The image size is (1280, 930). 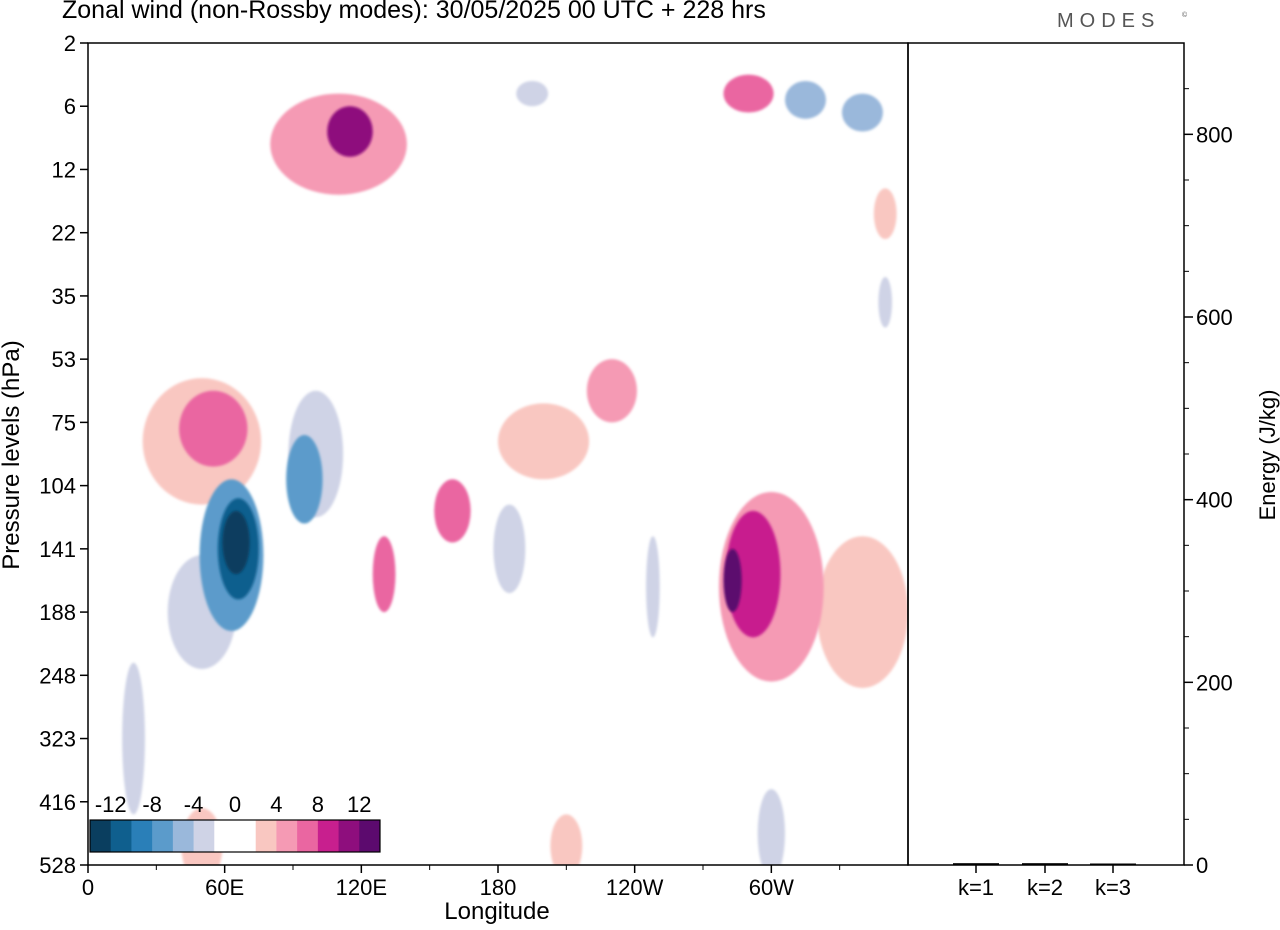 What do you see at coordinates (57, 612) in the screenshot?
I see `y-tick-label: 188` at bounding box center [57, 612].